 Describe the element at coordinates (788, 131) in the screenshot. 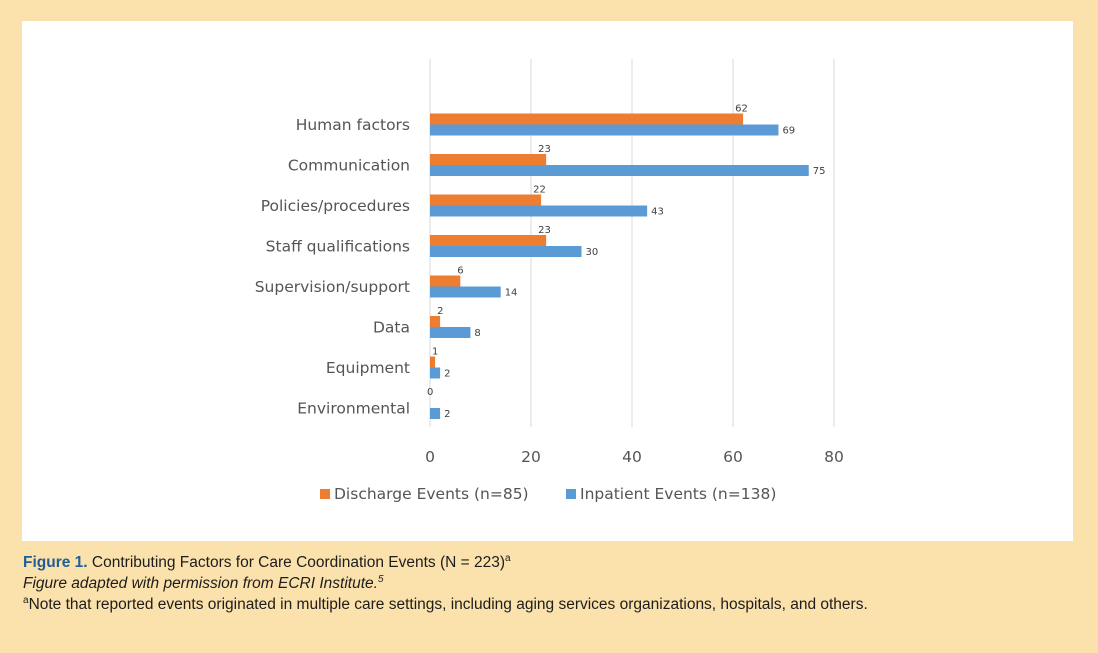

I see `data-label: 69` at that location.